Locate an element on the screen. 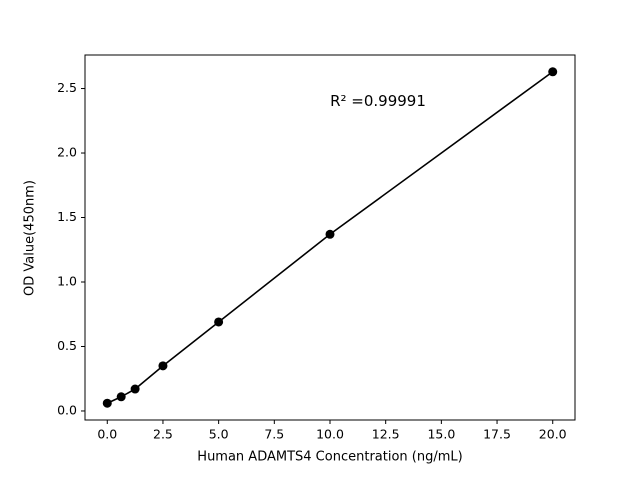 The image size is (640, 480). r-squared-annotation: R² =0.99991 is located at coordinates (378, 101).